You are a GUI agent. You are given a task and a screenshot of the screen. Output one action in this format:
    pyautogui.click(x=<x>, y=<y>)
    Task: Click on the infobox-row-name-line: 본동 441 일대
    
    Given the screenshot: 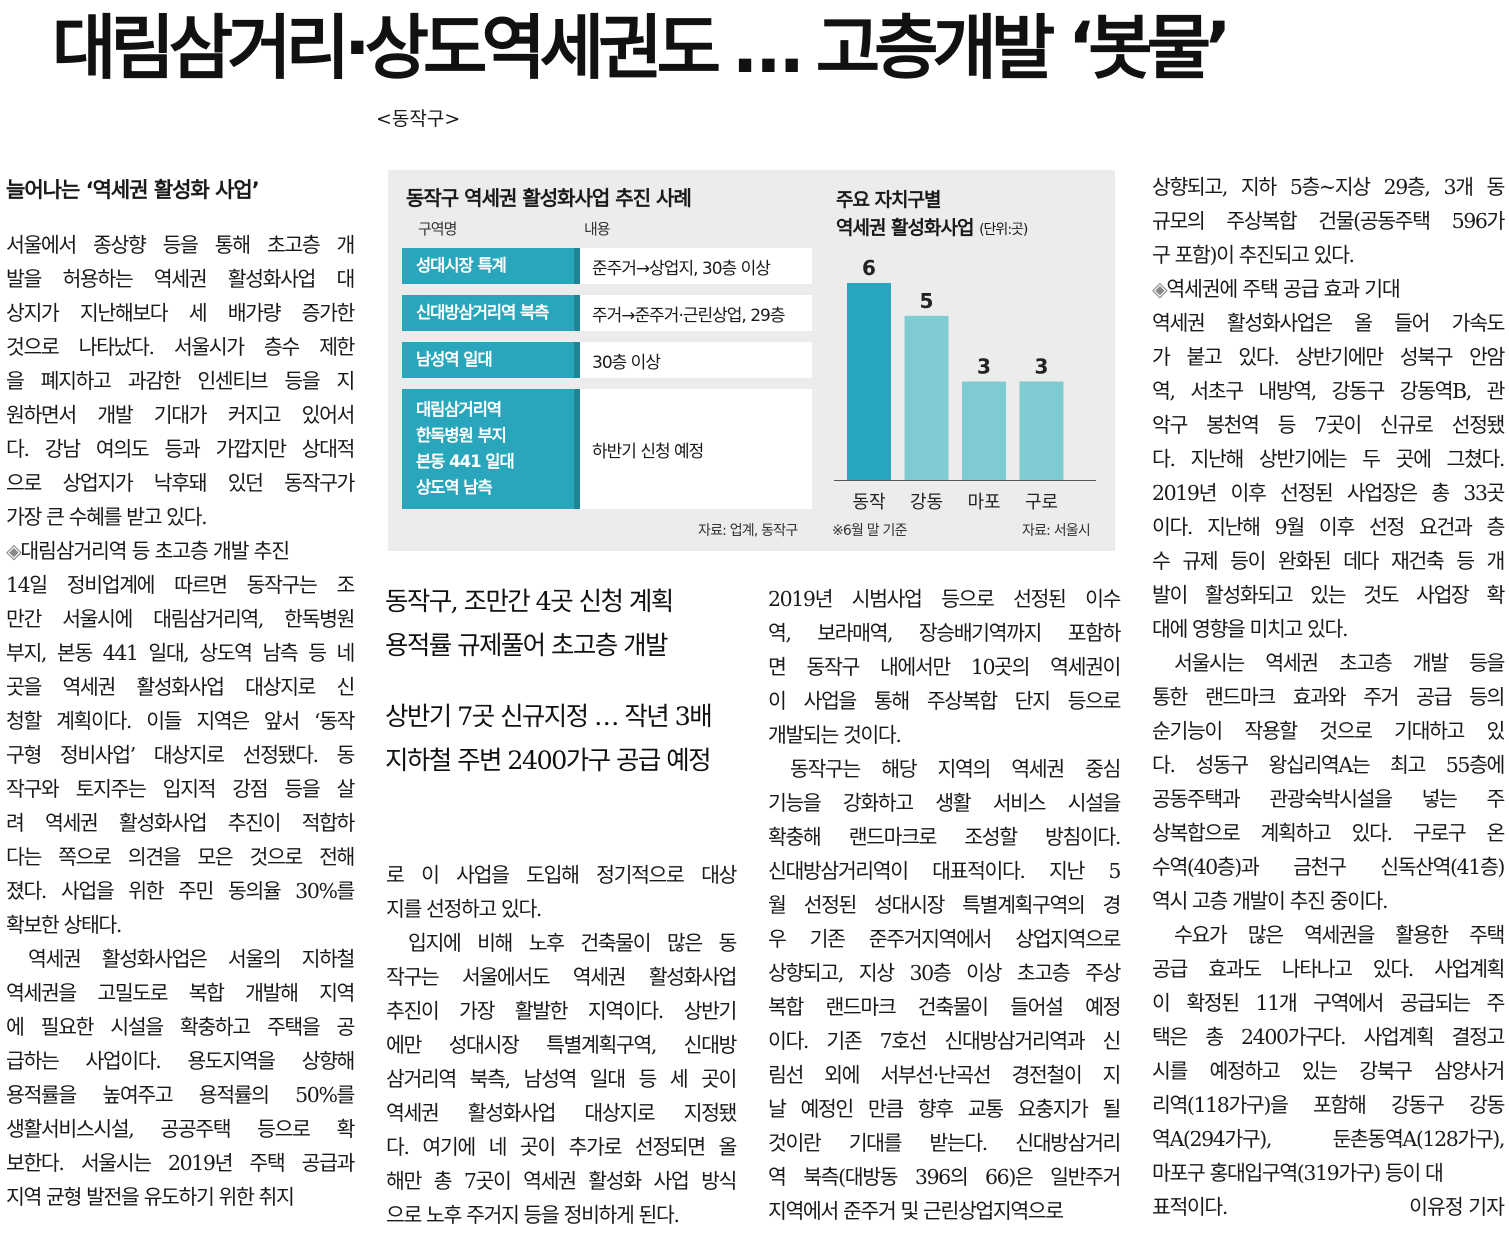 What is the action you would take?
    pyautogui.click(x=465, y=461)
    